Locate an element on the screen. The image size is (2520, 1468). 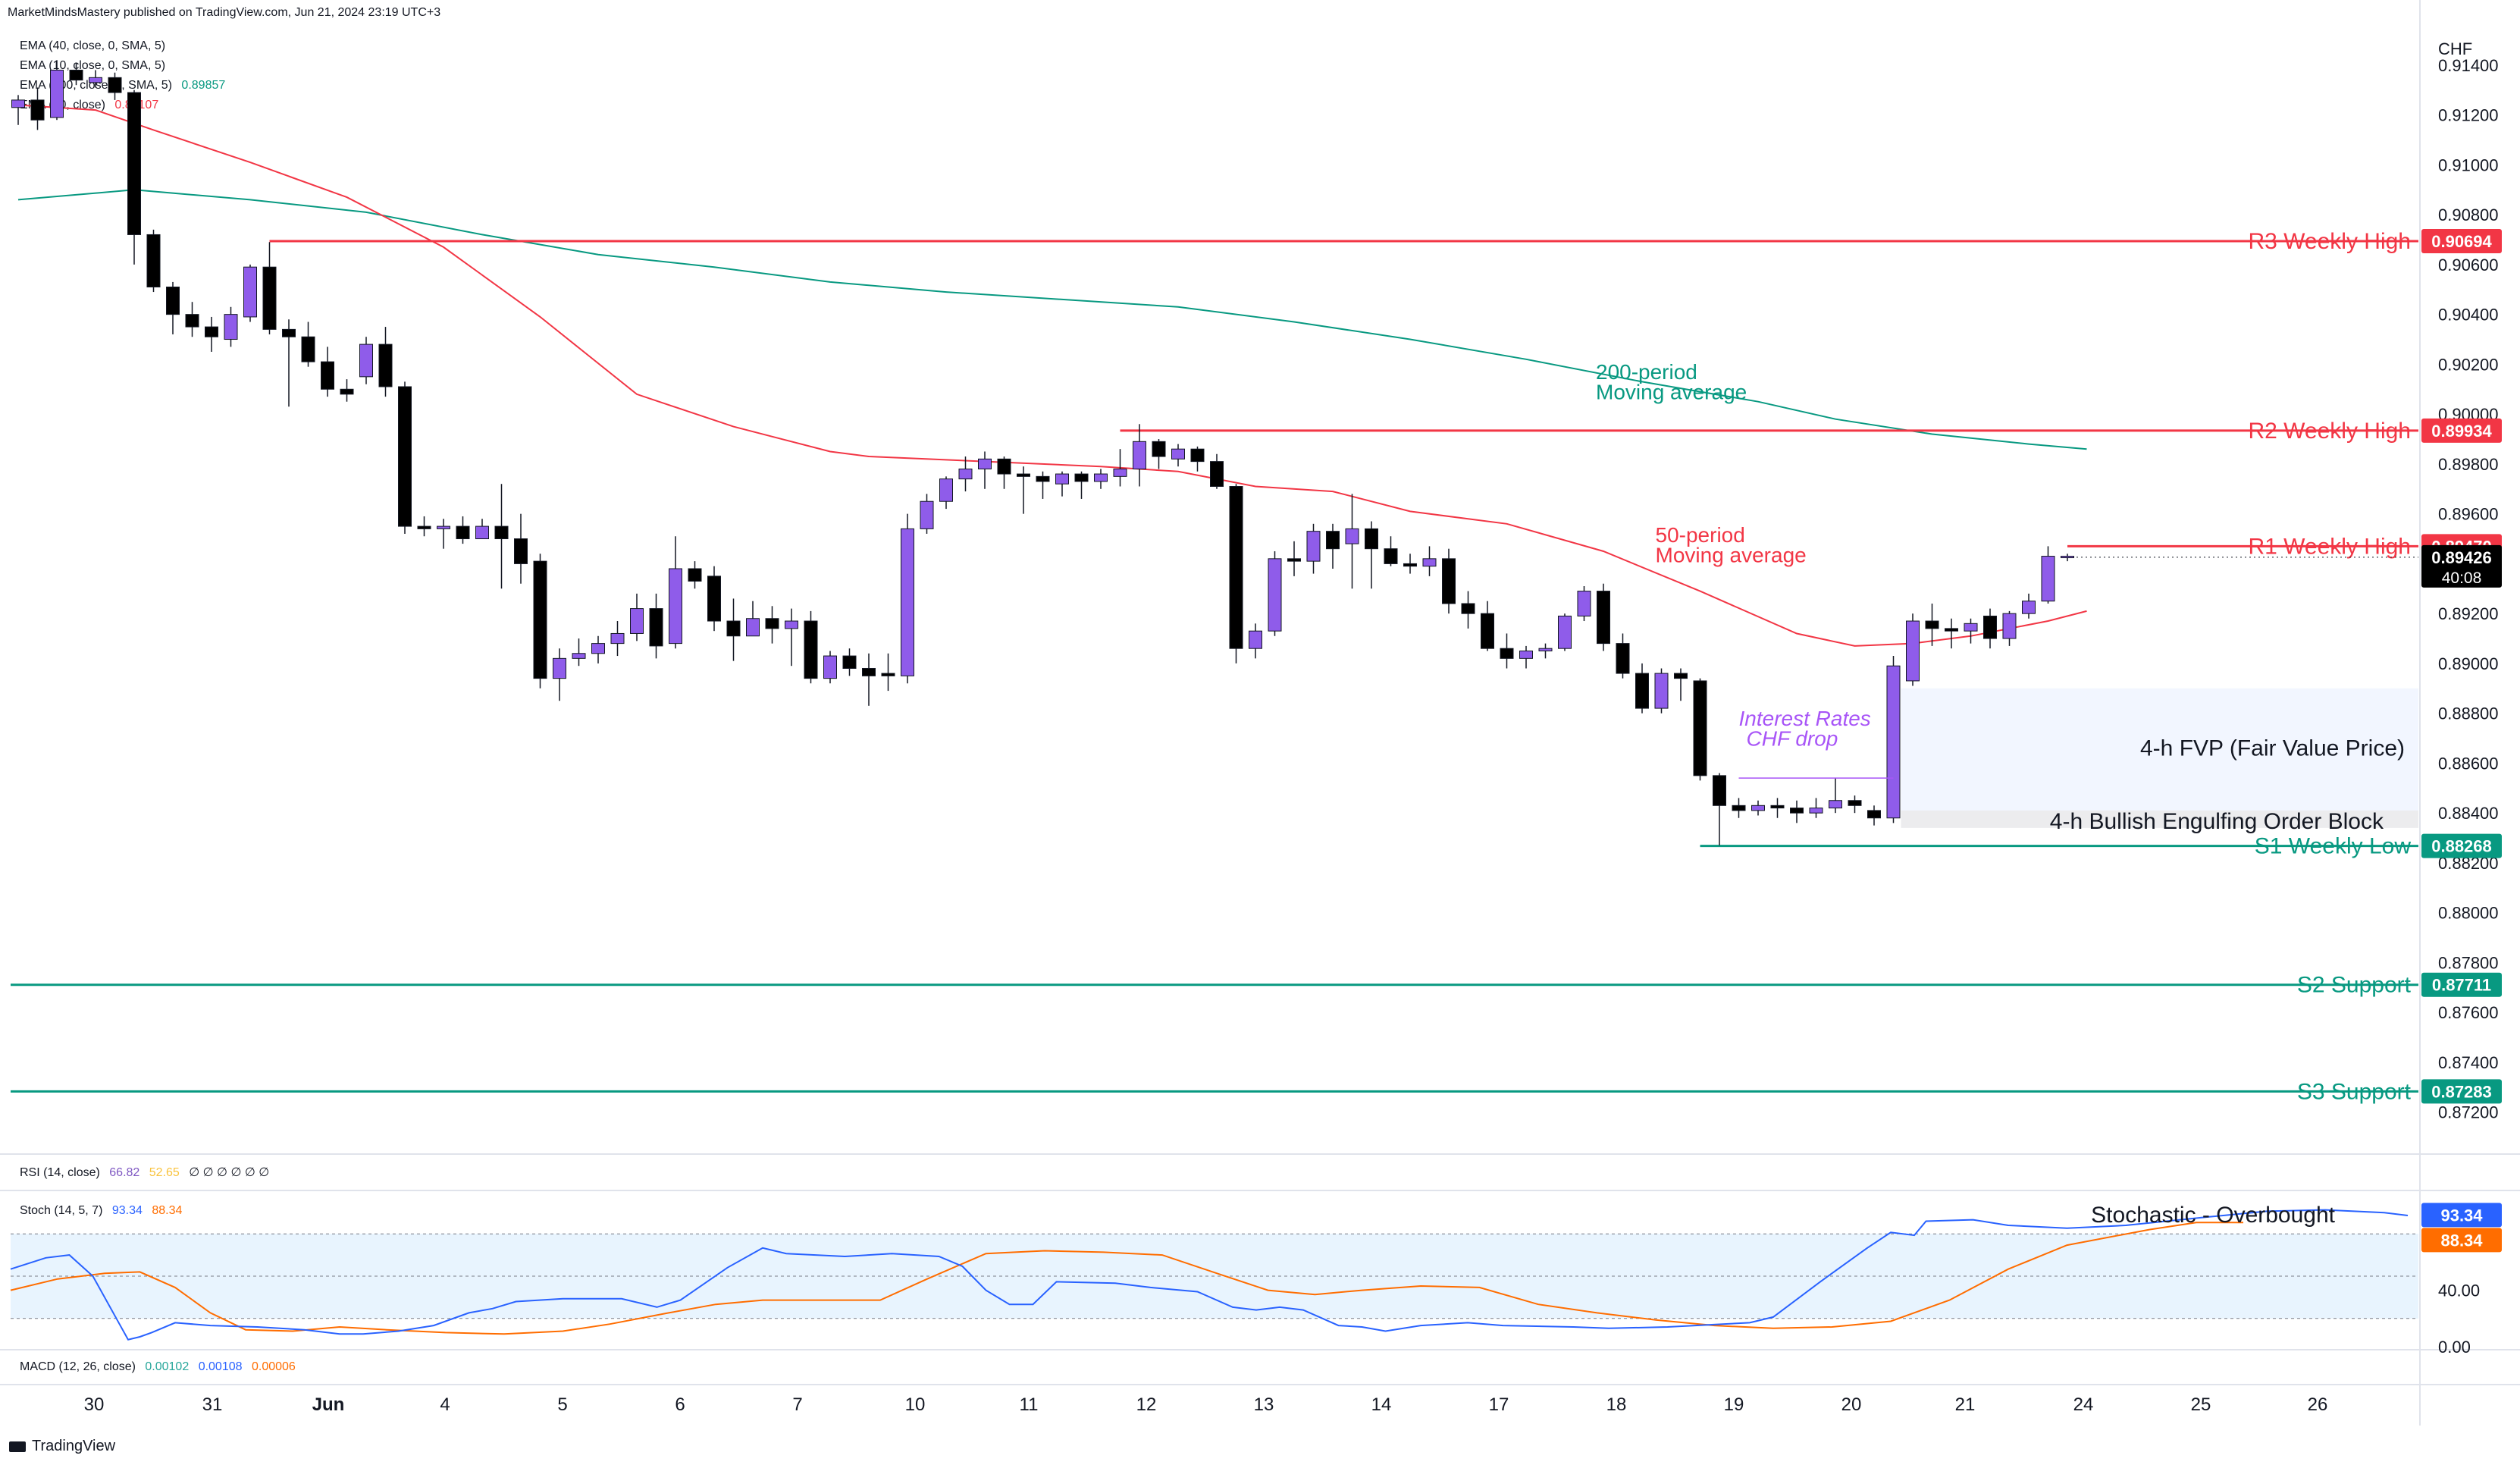
macd-legend-value: 0.00108 is located at coordinates (221, 1366).